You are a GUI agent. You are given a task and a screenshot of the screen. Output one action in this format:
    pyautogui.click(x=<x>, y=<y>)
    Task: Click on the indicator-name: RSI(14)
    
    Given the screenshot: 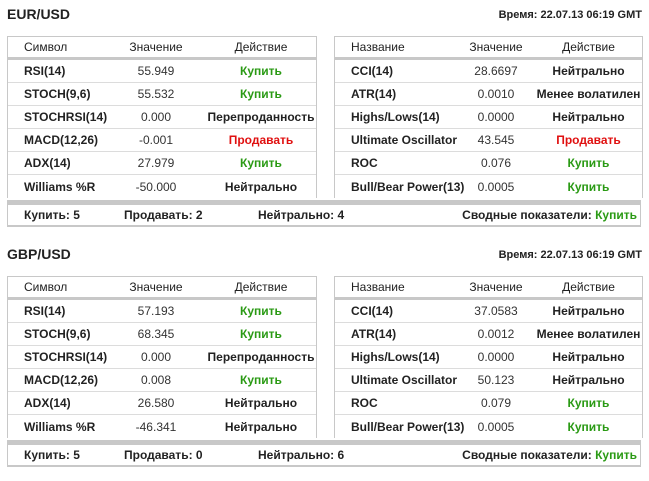 What is the action you would take?
    pyautogui.click(x=45, y=311)
    